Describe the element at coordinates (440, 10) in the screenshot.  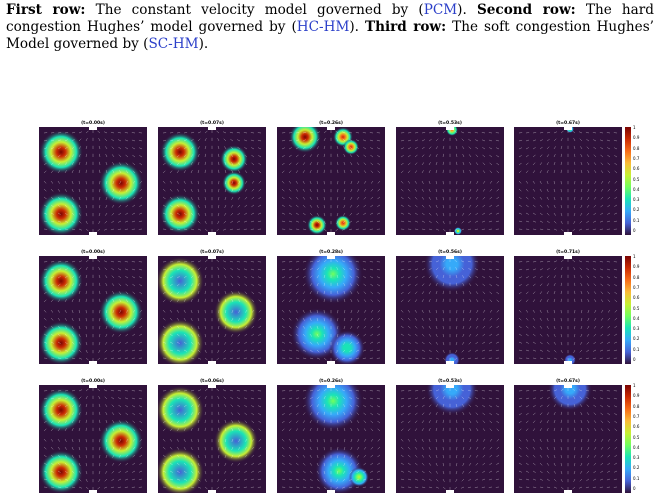
I see `row1-ref-link: PCM` at that location.